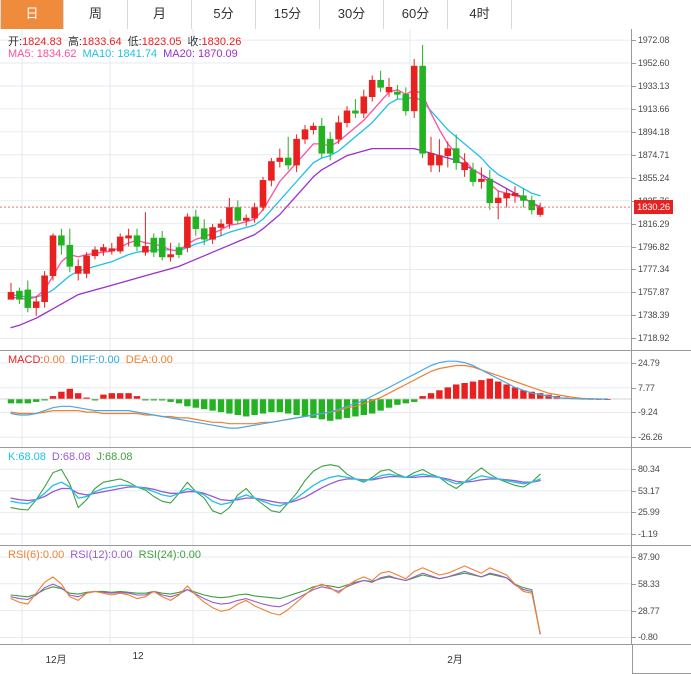 The image size is (691, 674). What do you see at coordinates (648, 637) in the screenshot?
I see `rsi-axis-label: -0.80` at bounding box center [648, 637].